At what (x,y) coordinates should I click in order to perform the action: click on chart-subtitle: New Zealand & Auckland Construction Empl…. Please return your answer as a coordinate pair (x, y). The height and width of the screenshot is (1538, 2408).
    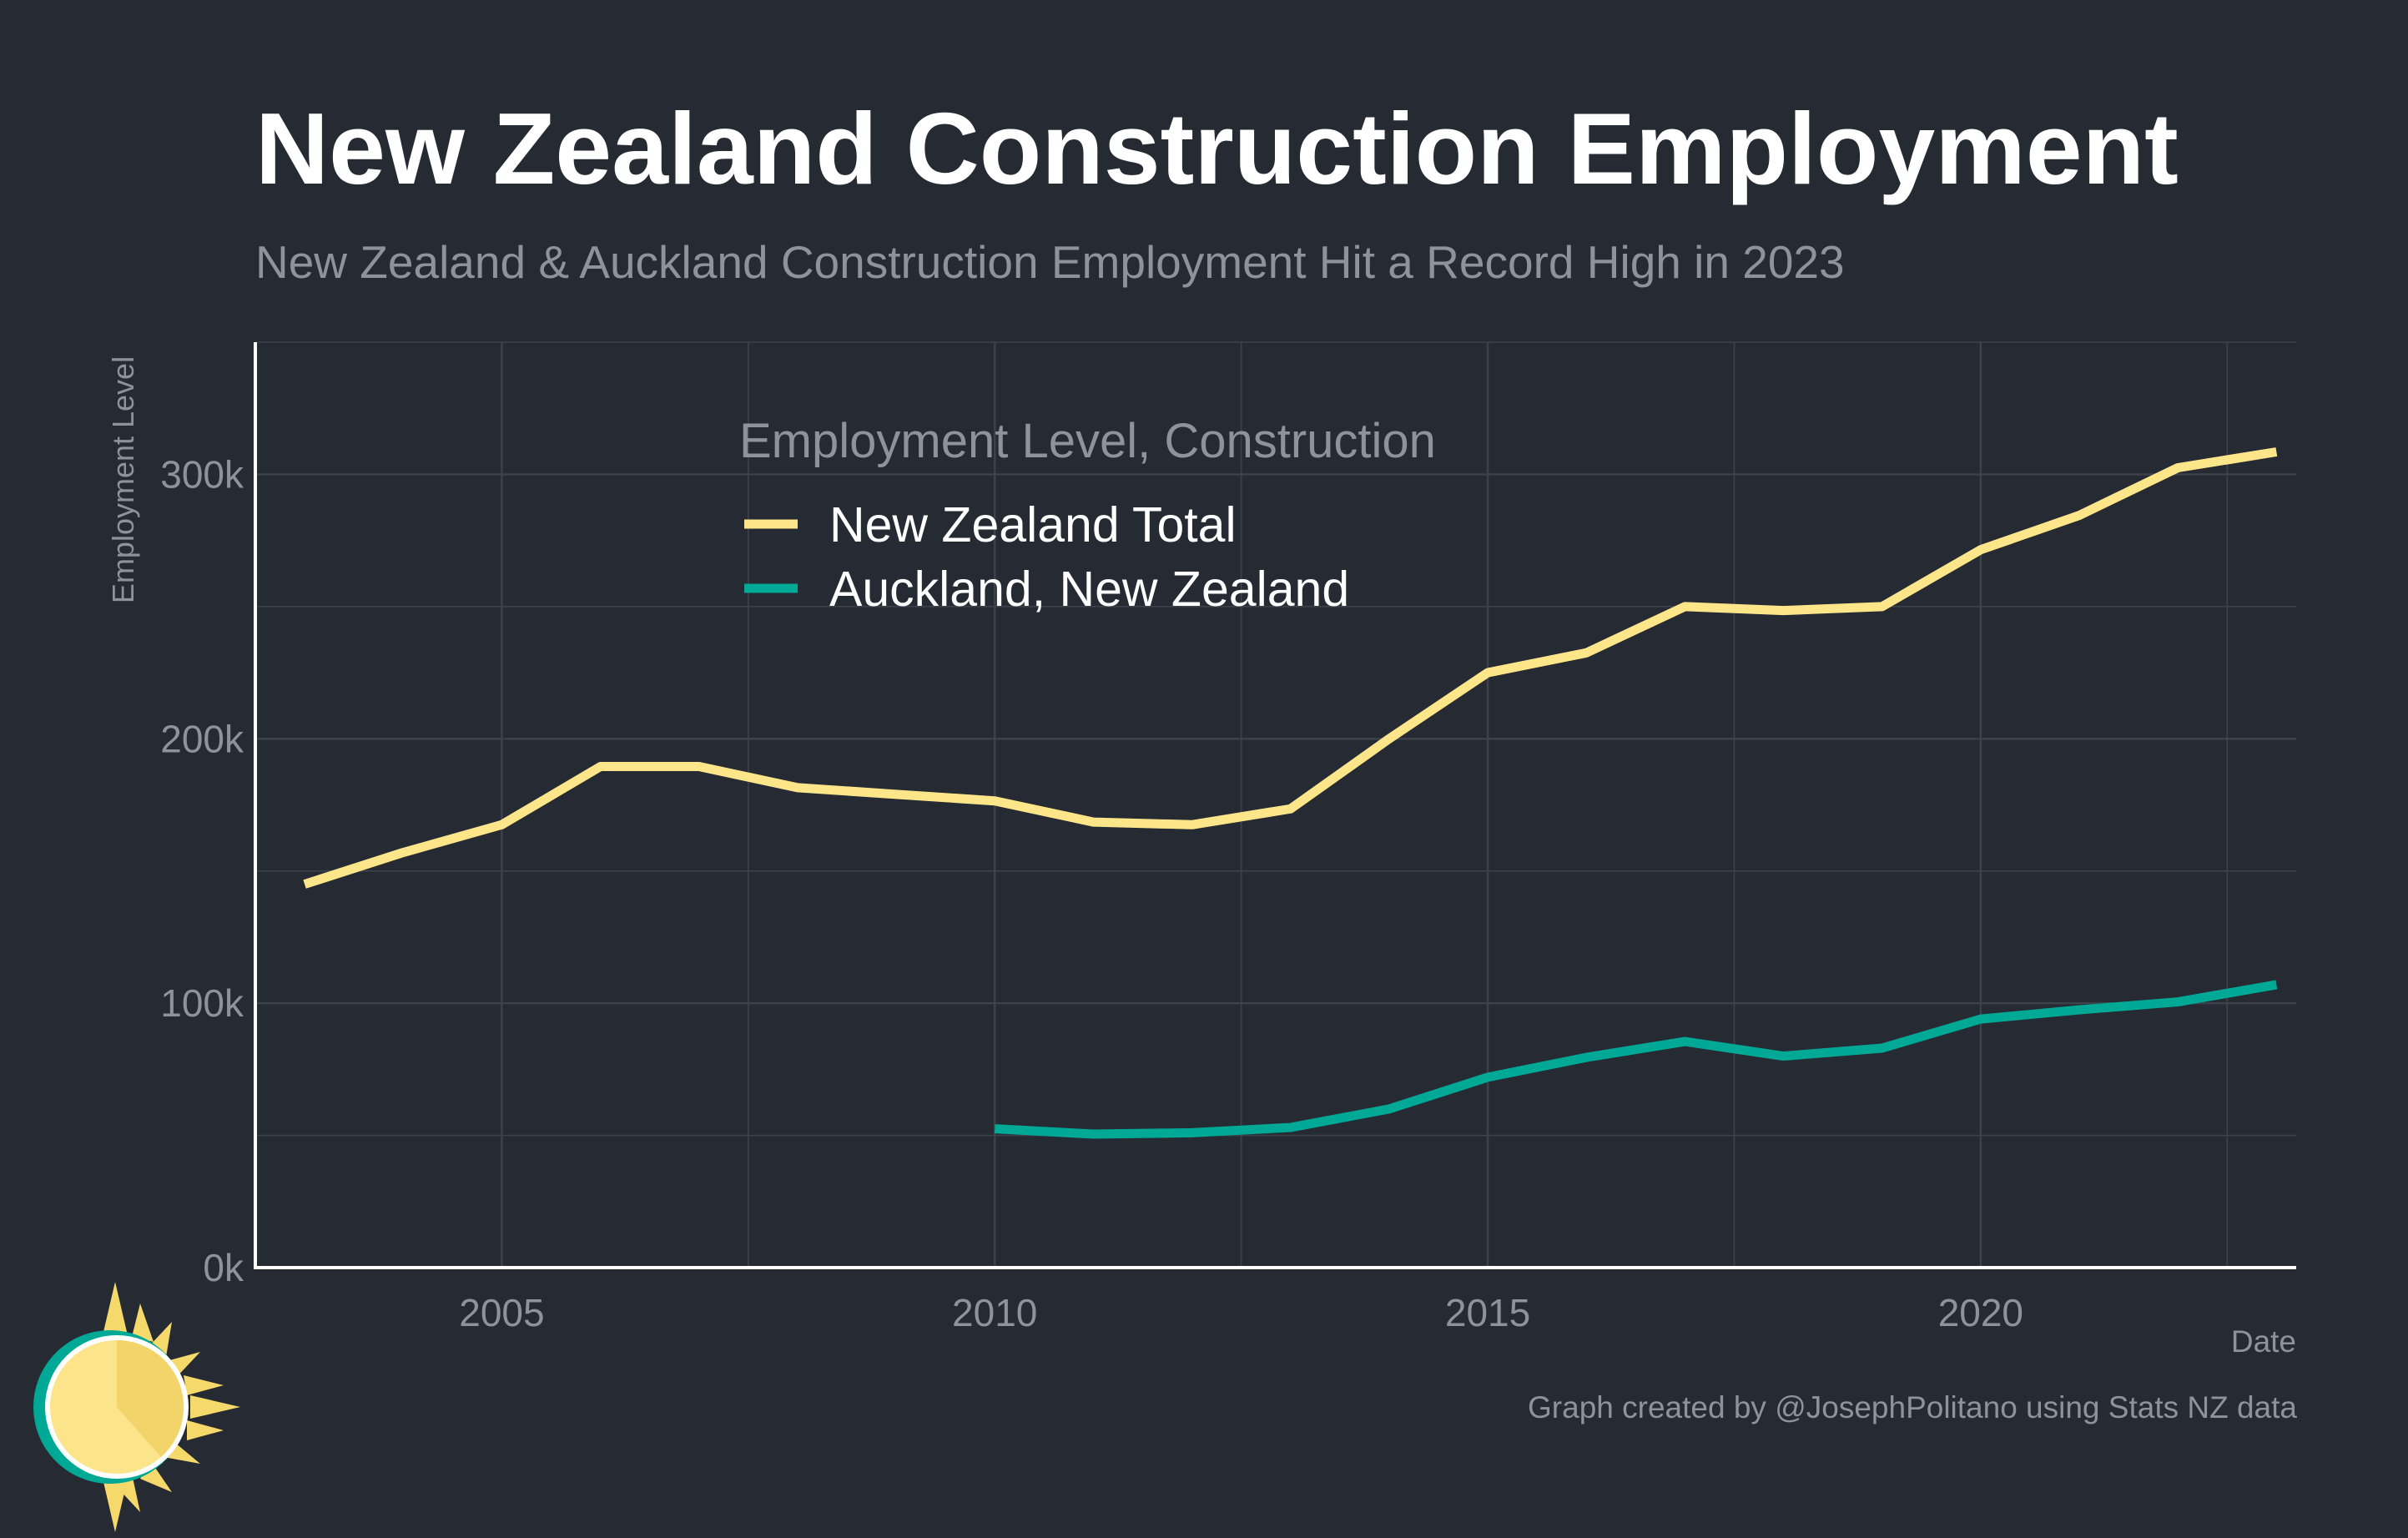
    Looking at the image, I should click on (1050, 262).